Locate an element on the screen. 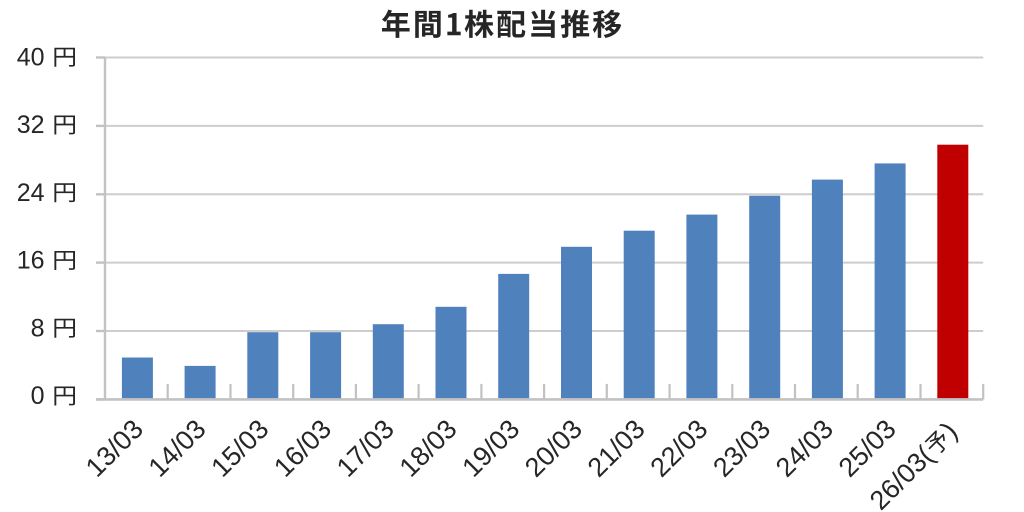 The height and width of the screenshot is (512, 1024). svg-text: 8 is located at coordinates (38, 328).